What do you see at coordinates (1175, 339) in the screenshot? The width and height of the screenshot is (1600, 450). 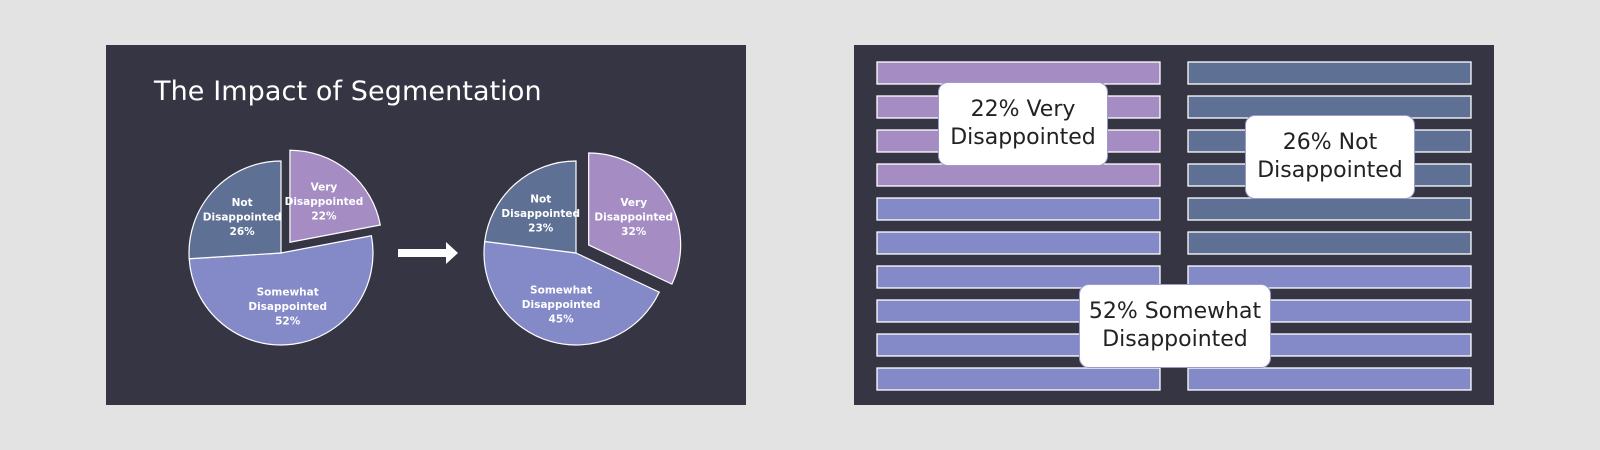 I see `callout-somewhat-line-2: Disappointed` at bounding box center [1175, 339].